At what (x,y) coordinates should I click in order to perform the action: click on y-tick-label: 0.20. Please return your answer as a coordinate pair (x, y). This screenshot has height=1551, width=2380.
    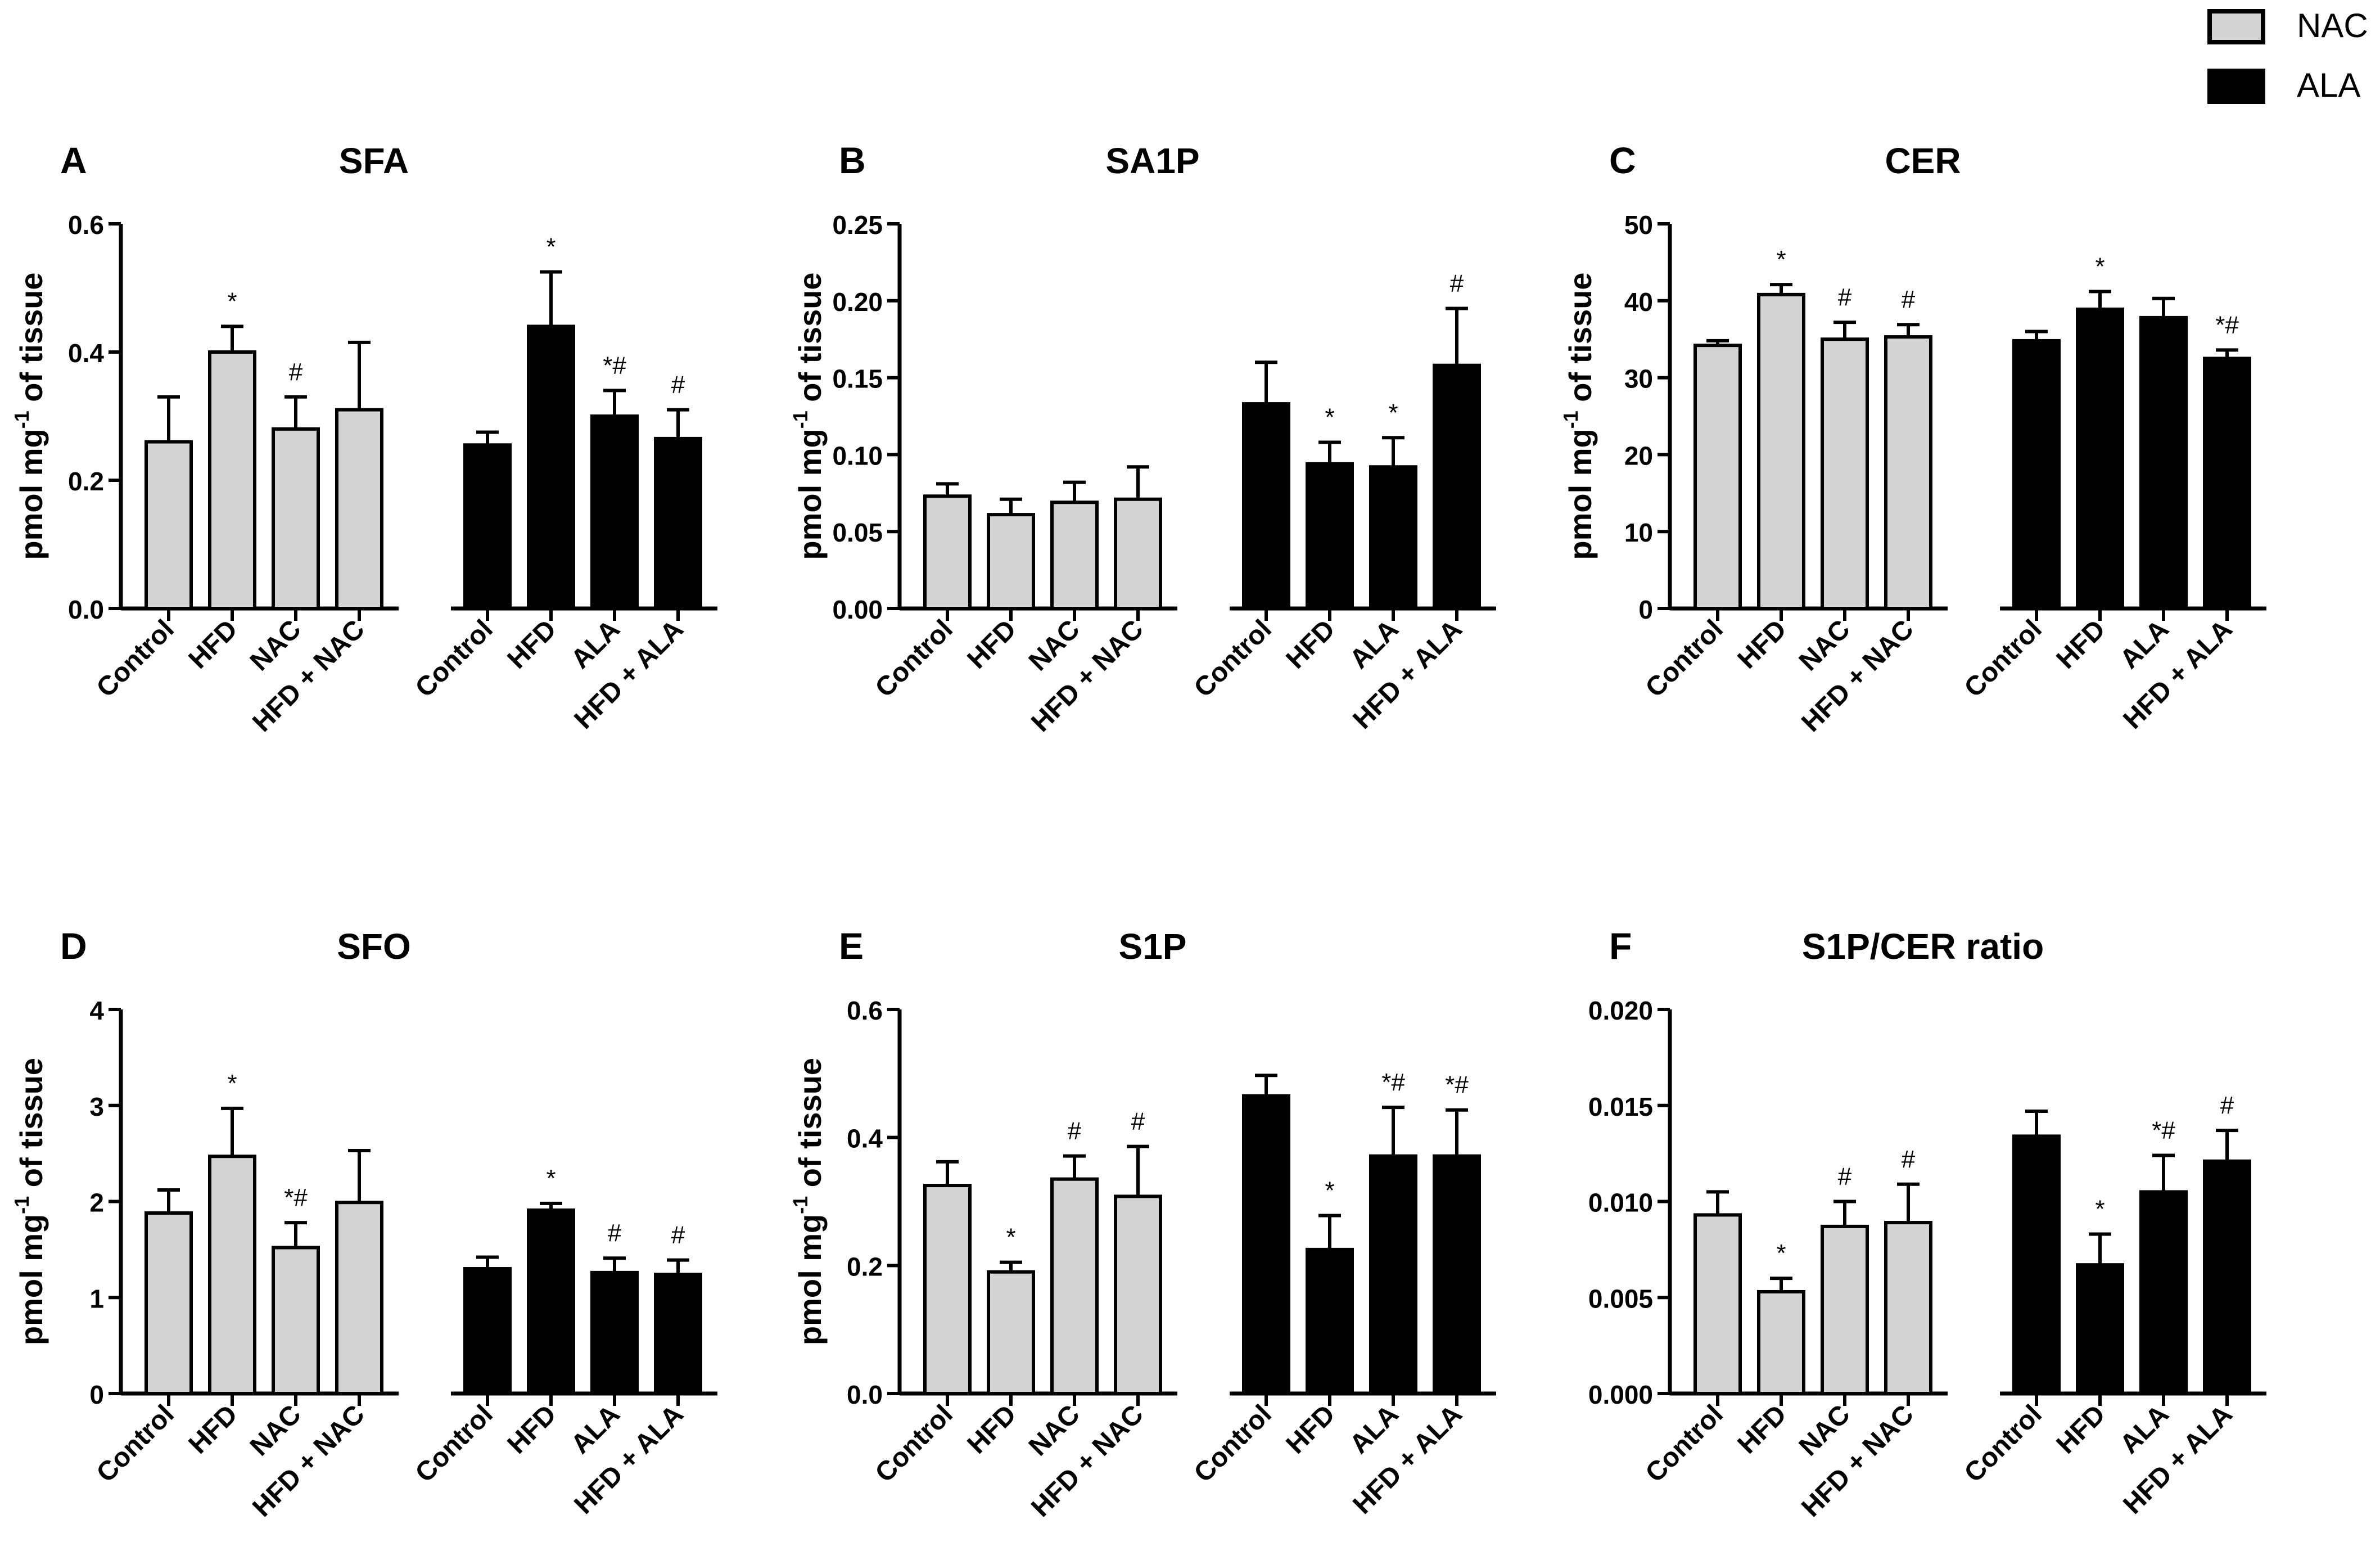
    Looking at the image, I should click on (857, 302).